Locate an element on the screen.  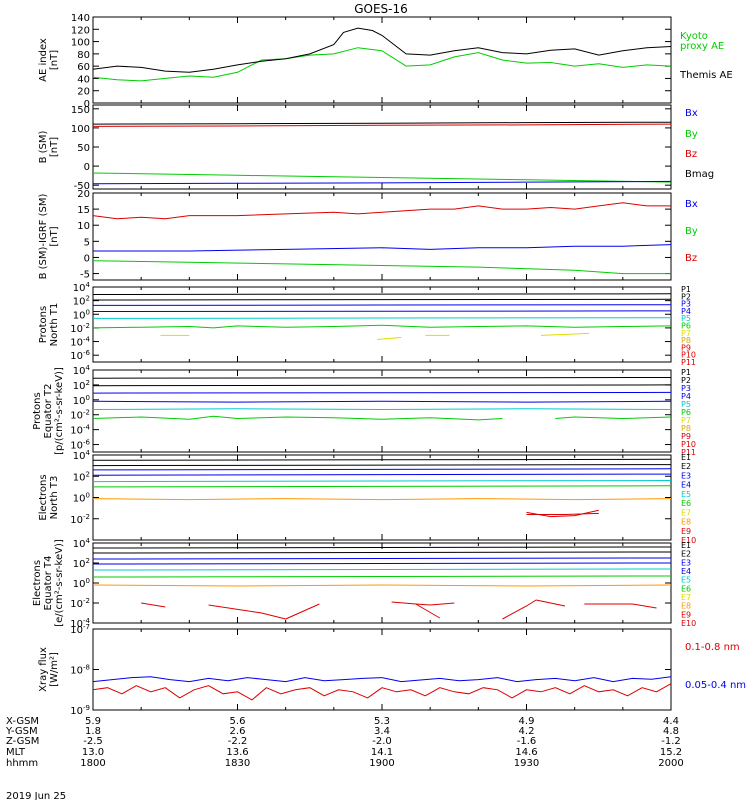
legend-entry: Kyoto is located at coordinates (694, 36).